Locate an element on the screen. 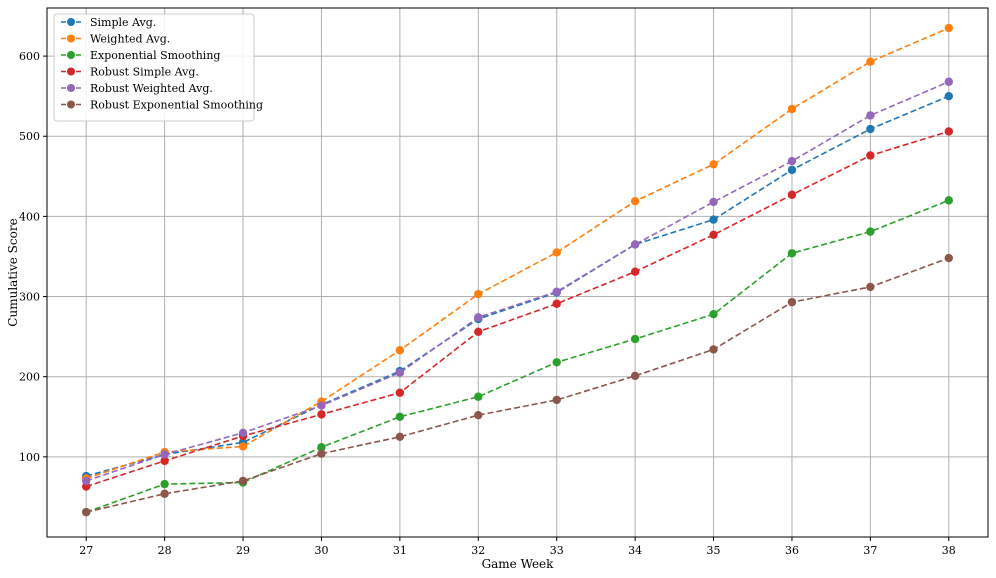 The image size is (996, 578). x-tick-label: 35 is located at coordinates (714, 550).